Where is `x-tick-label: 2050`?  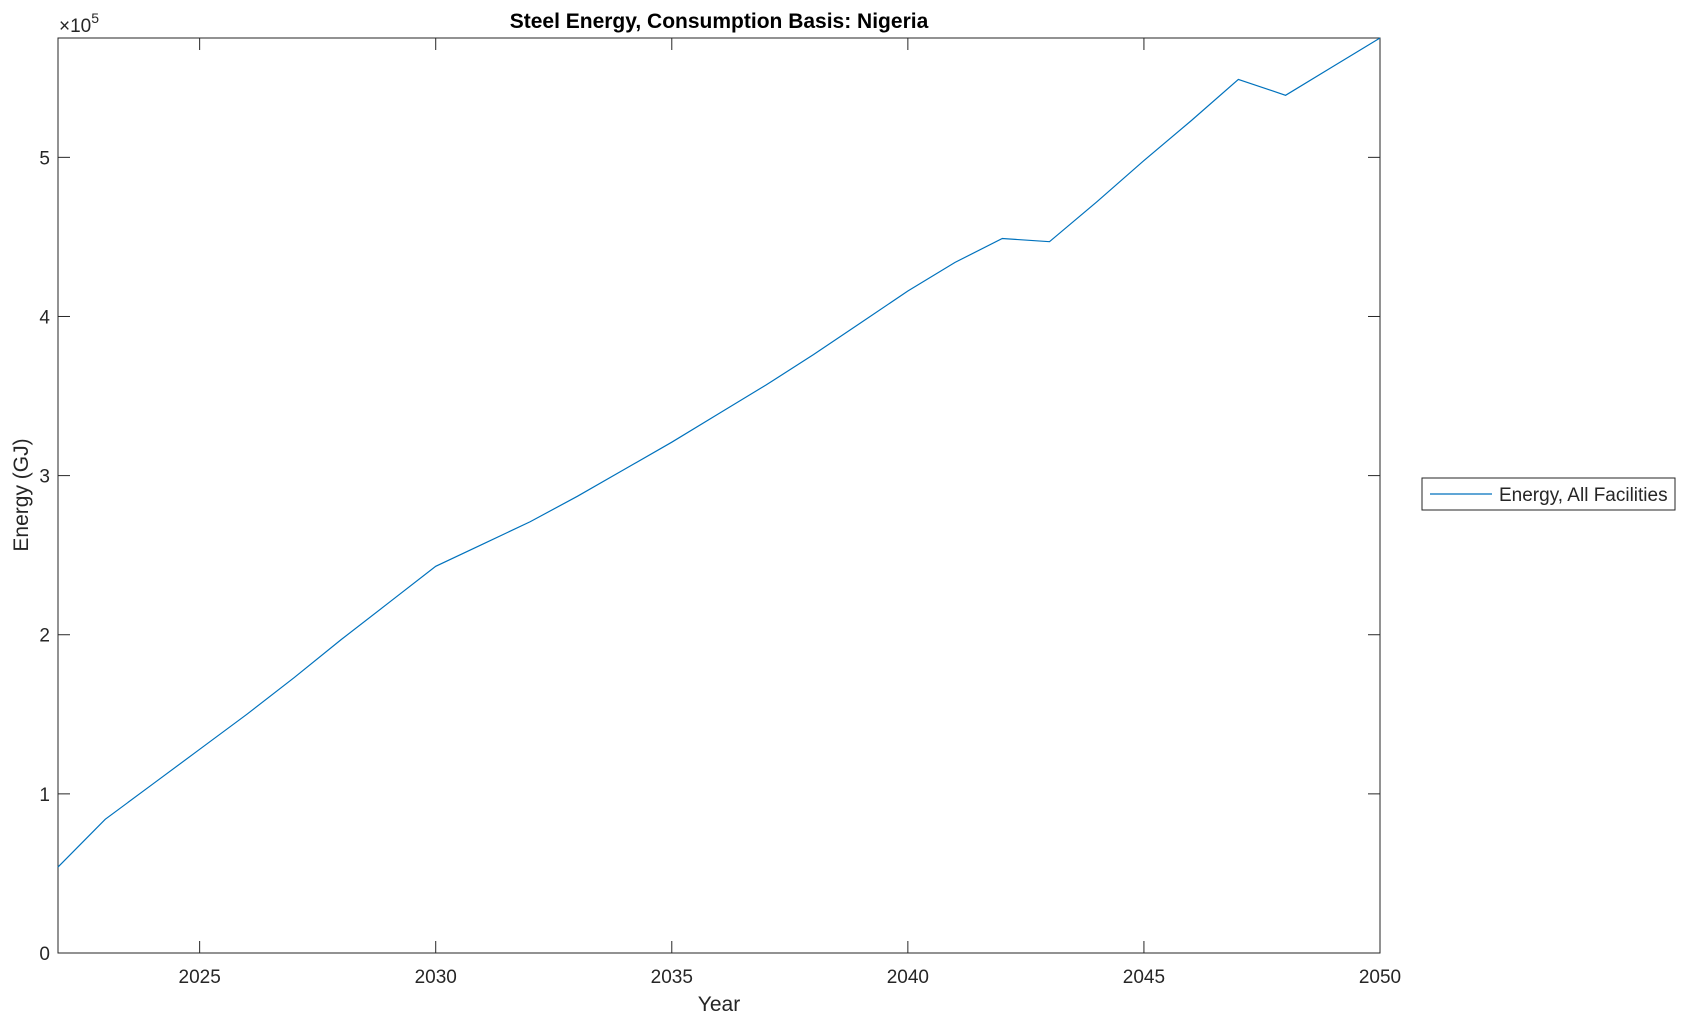 x-tick-label: 2050 is located at coordinates (1380, 977).